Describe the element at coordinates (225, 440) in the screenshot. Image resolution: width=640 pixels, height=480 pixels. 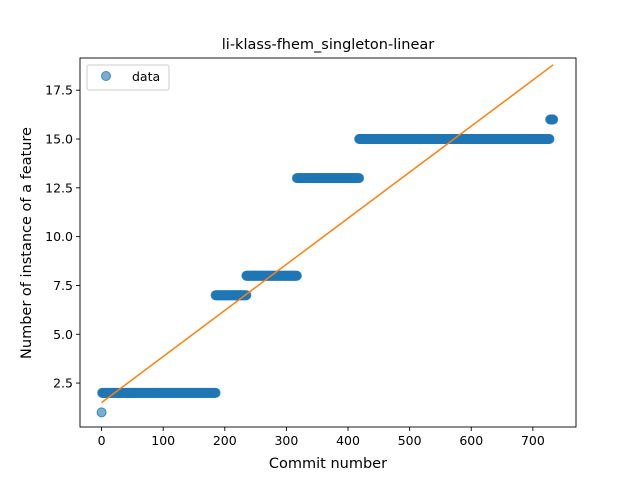
I see `x-tick-label: 200` at that location.